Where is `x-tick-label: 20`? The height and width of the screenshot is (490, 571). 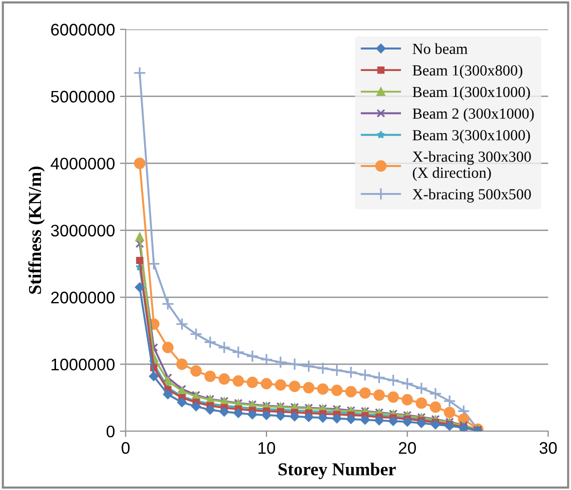 x-tick-label: 20 is located at coordinates (407, 448).